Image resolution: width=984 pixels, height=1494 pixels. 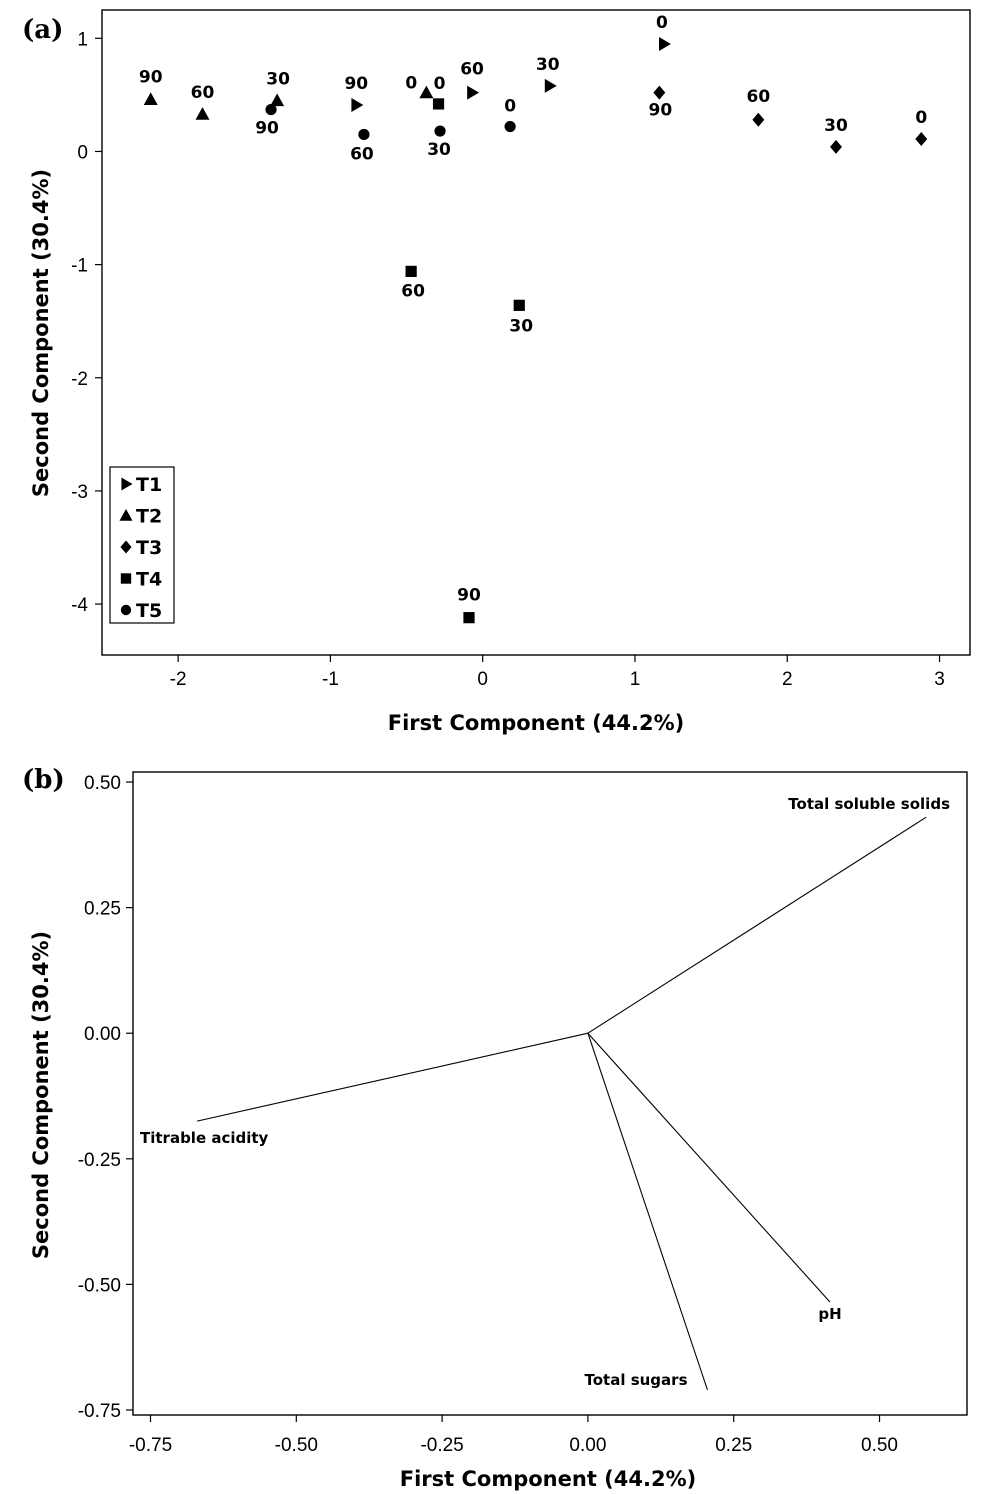 What do you see at coordinates (204, 1138) in the screenshot?
I see `vector-label-titrable-acidity: Titrable acidity` at bounding box center [204, 1138].